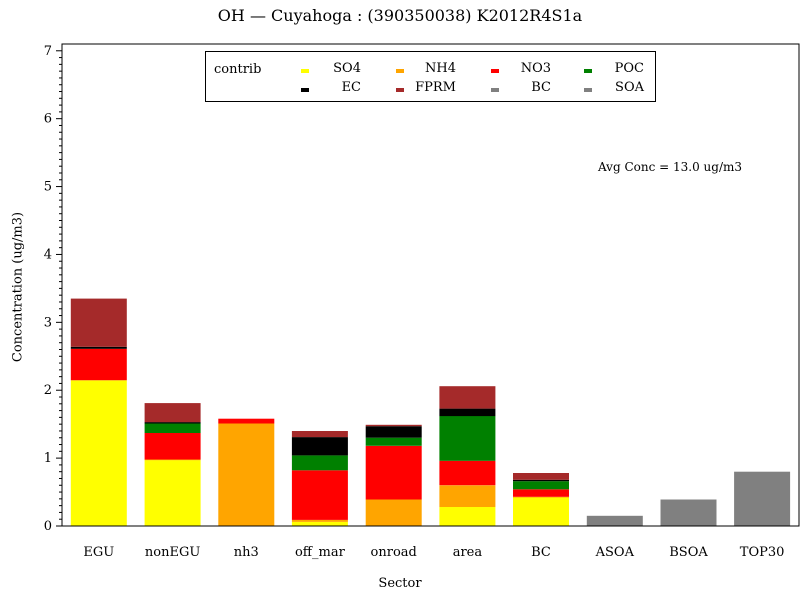 This screenshot has width=800, height=600. Describe the element at coordinates (48, 119) in the screenshot. I see `y-tick-label: 6` at that location.